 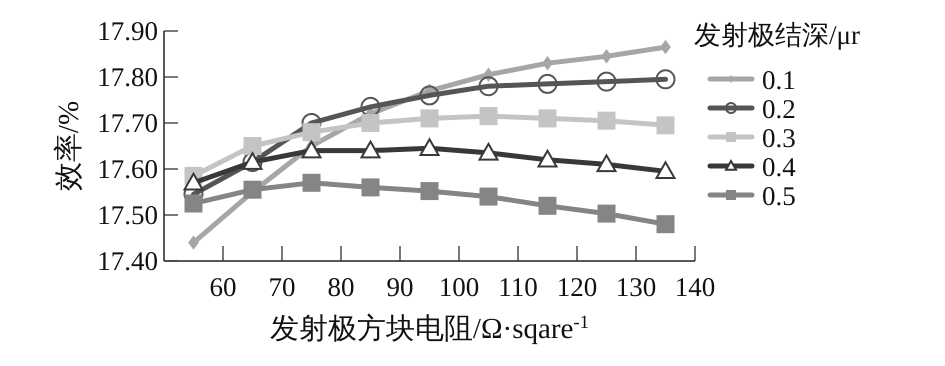 I want to click on x-tick-label: 80, so click(x=341, y=287).